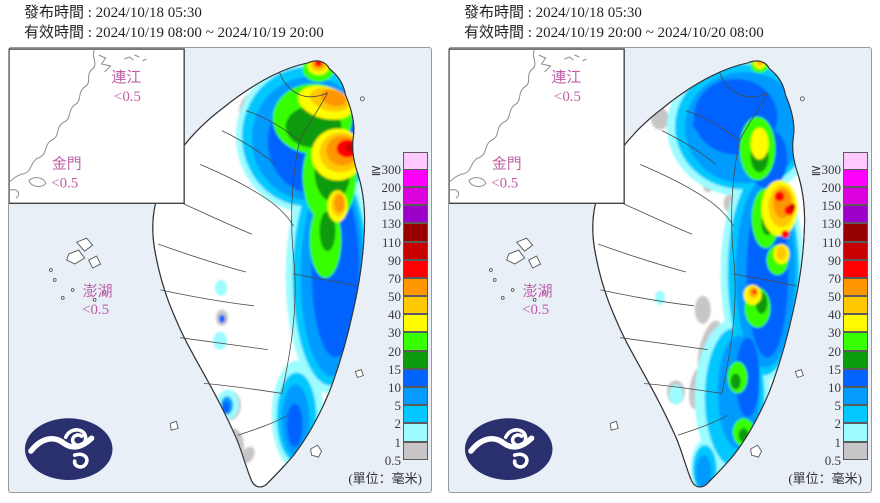 The image size is (880, 503). I want to click on cwa-logo, so click(69, 449).